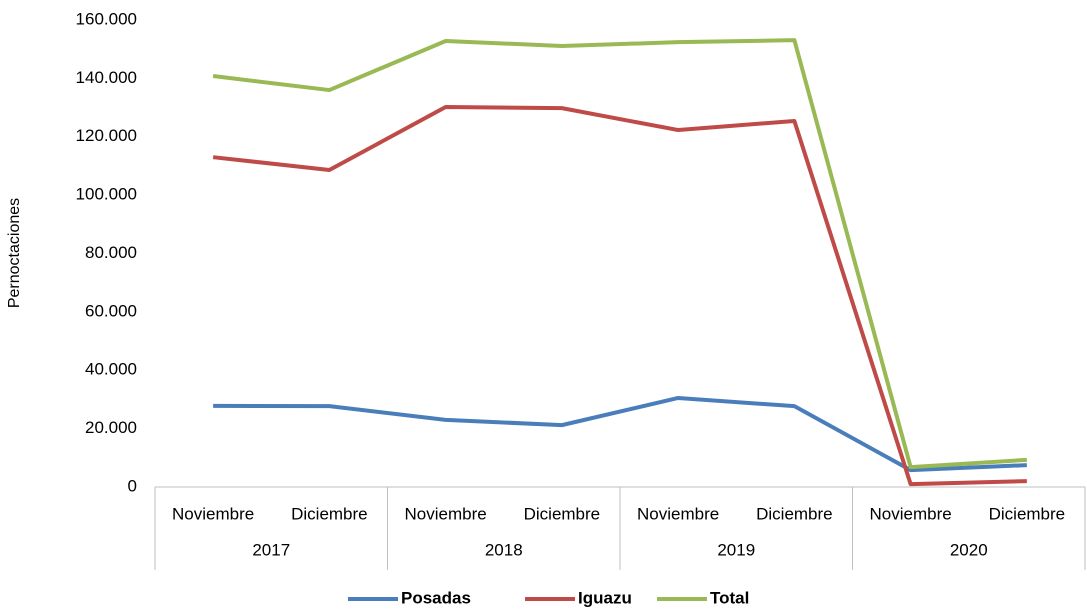  Describe the element at coordinates (969, 549) in the screenshot. I see `group-label: 2020` at that location.